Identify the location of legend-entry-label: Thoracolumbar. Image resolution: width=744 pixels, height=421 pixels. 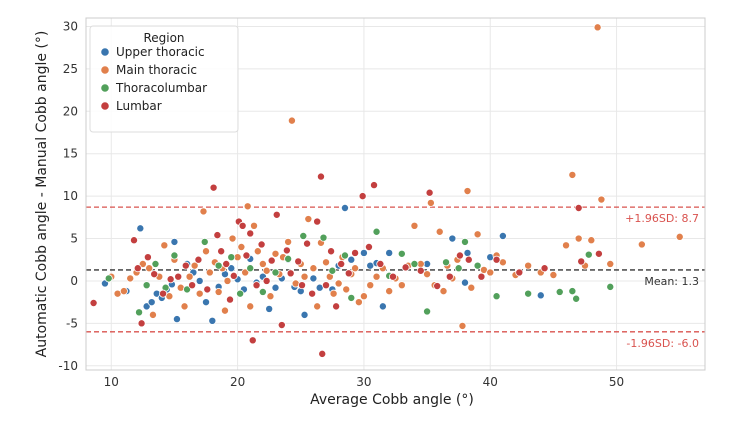
(161, 88).